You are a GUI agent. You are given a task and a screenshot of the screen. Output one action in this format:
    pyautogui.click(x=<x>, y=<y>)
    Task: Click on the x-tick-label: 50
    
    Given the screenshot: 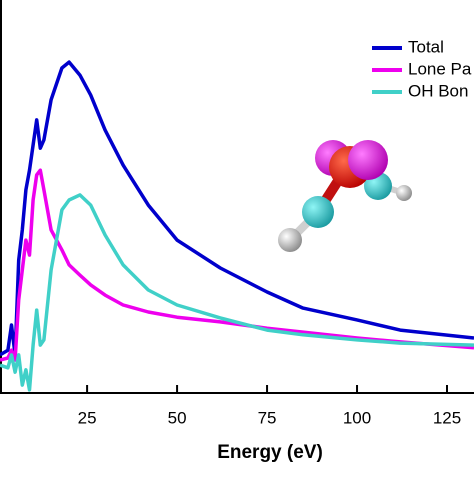 What is the action you would take?
    pyautogui.click(x=177, y=417)
    